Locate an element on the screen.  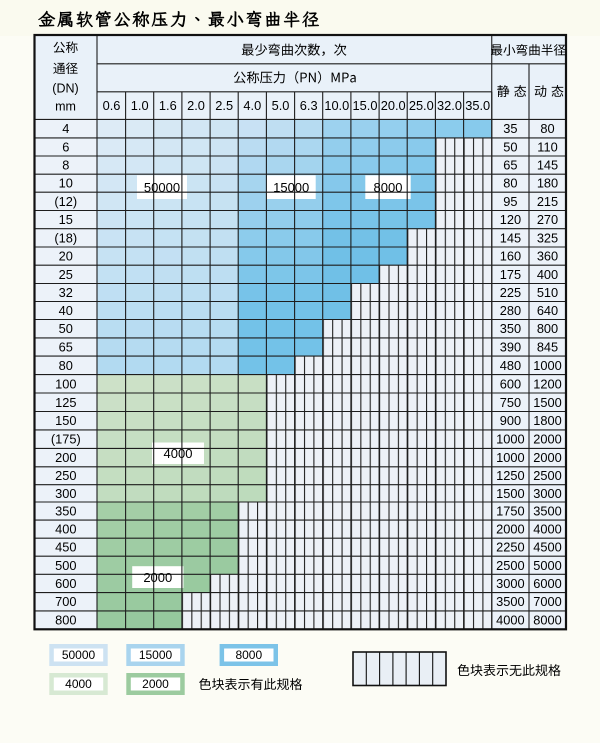
svg-text: 40 is located at coordinates (66, 310).